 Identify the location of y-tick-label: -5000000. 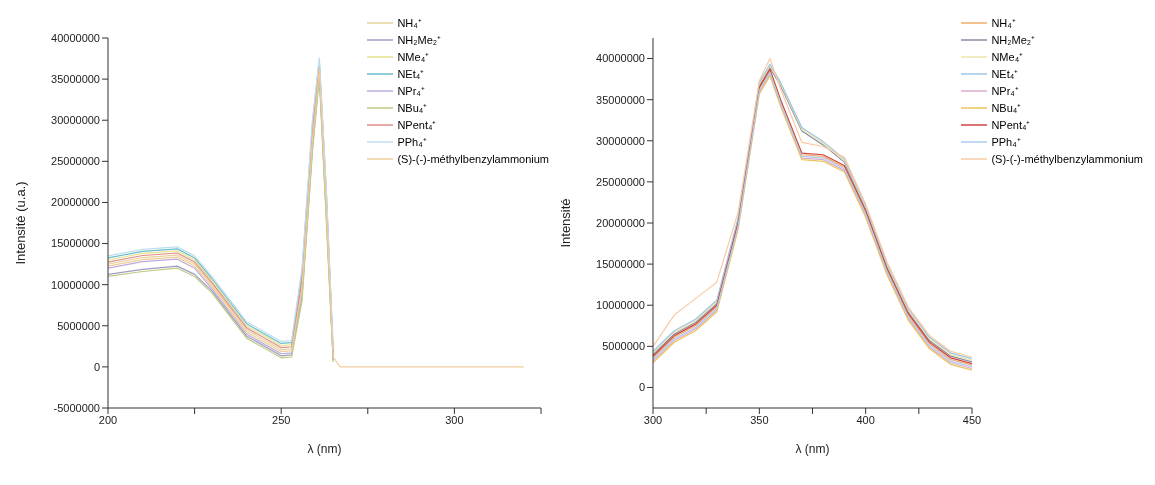
(76, 407).